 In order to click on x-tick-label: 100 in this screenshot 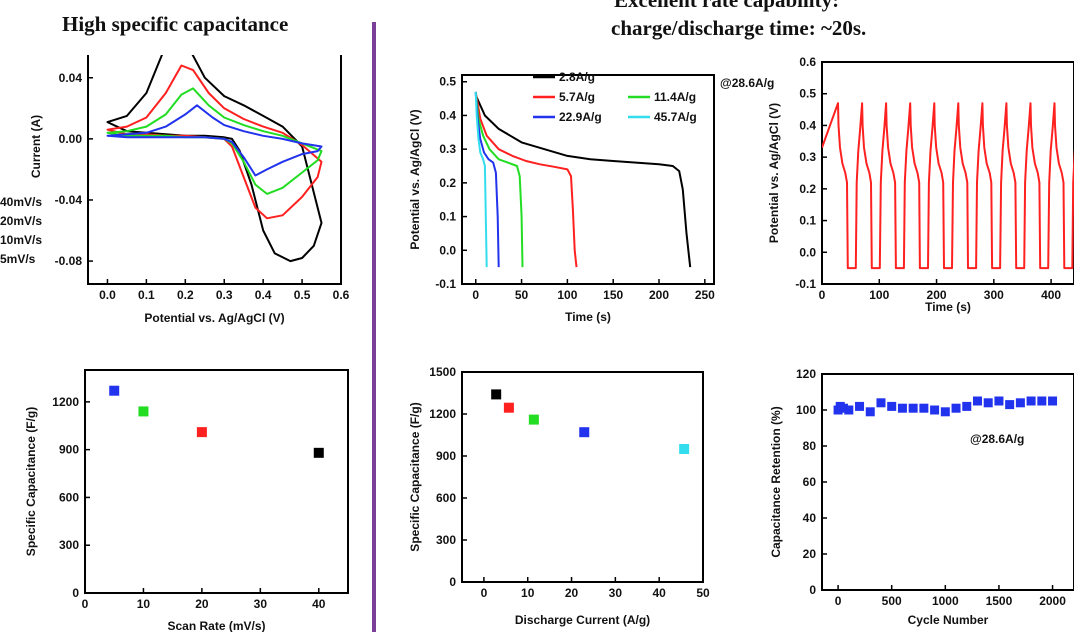, I will do `click(567, 295)`.